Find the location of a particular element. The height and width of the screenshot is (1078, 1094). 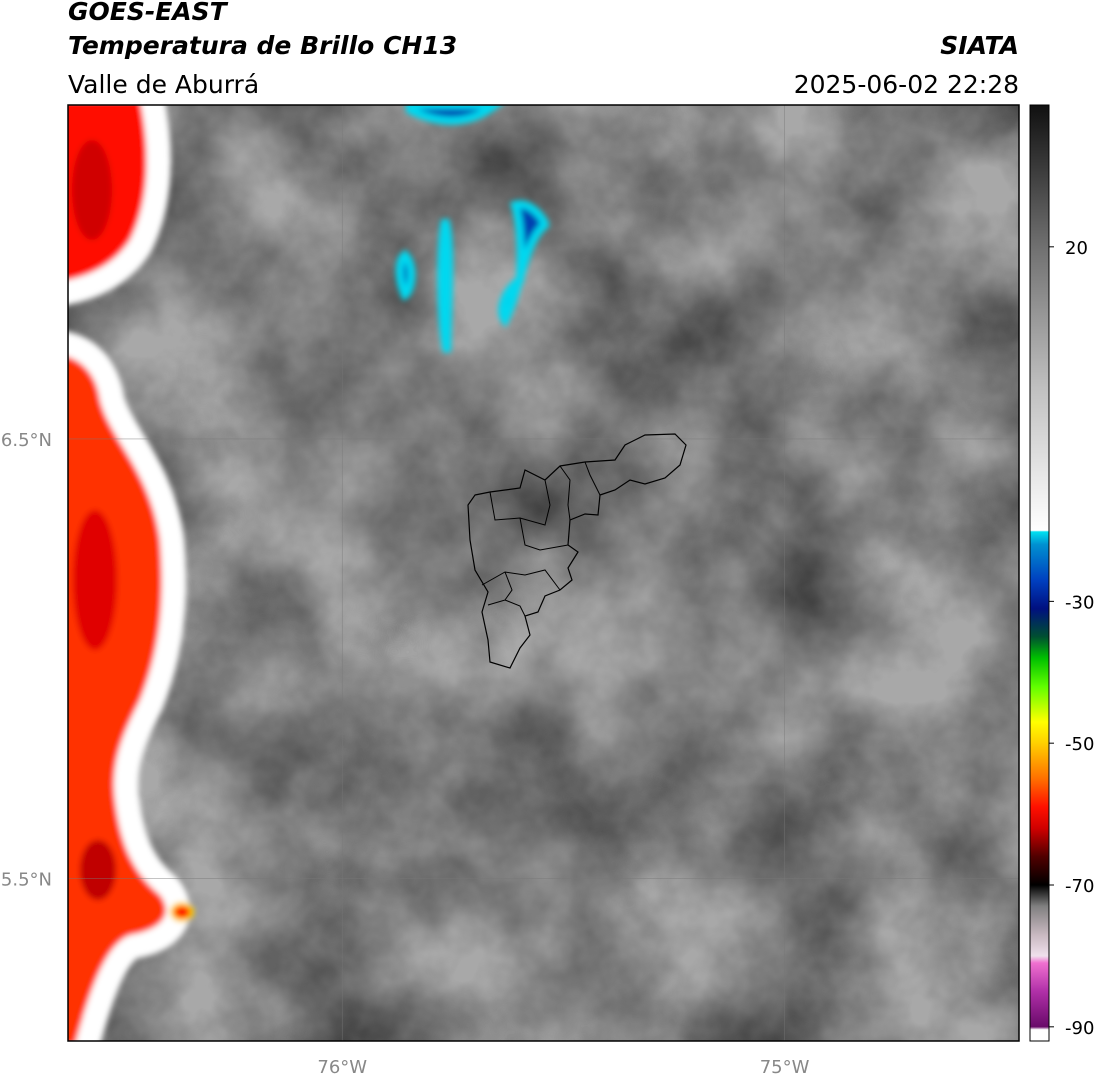

colorbar-tick-label: 20 is located at coordinates (1076, 248).